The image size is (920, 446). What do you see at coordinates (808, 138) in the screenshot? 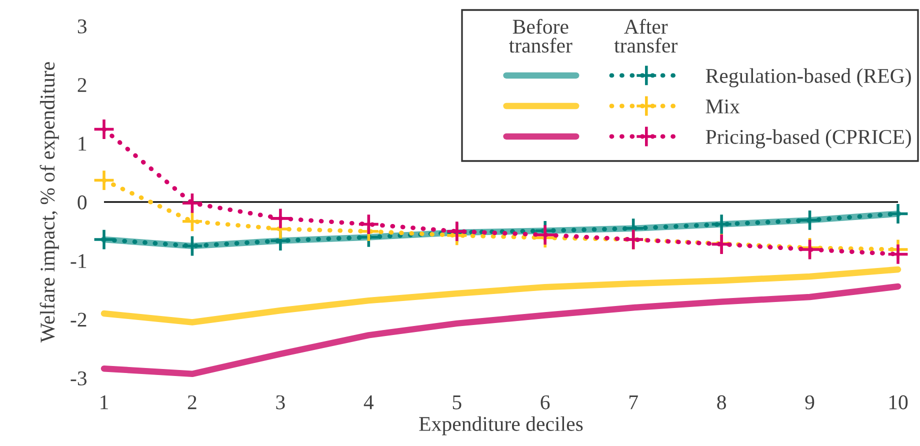
I see `legend-label: Pricing-based (CPRICE)` at bounding box center [808, 138].